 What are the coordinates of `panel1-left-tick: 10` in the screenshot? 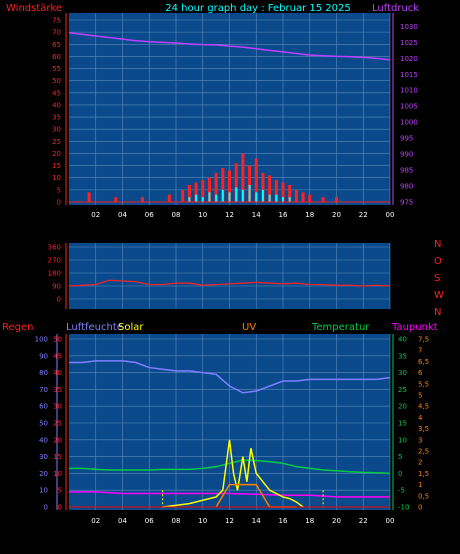 It's located at (56, 178).